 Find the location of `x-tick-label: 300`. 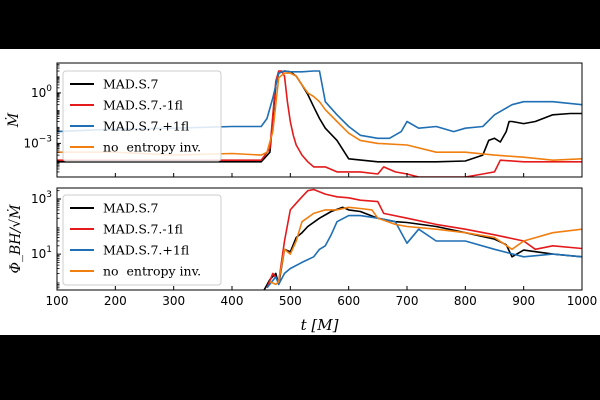

x-tick-label: 300 is located at coordinates (173, 301).